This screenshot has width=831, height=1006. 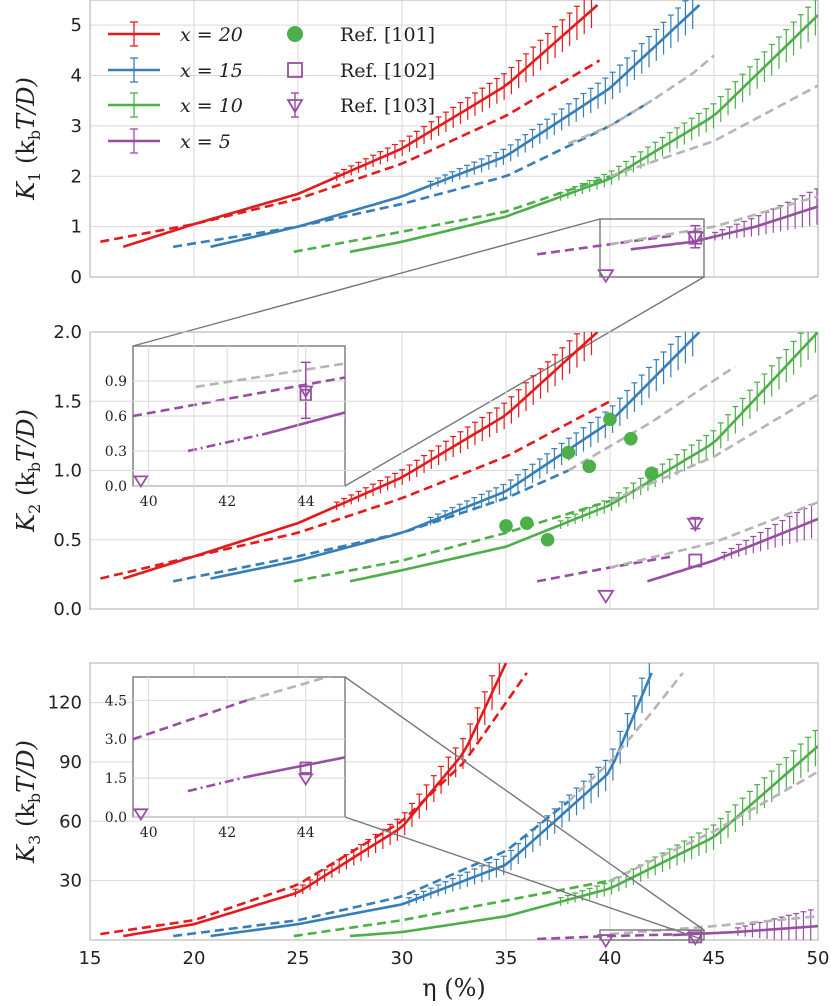 I want to click on legend-ref-102-marker, so click(x=295, y=70).